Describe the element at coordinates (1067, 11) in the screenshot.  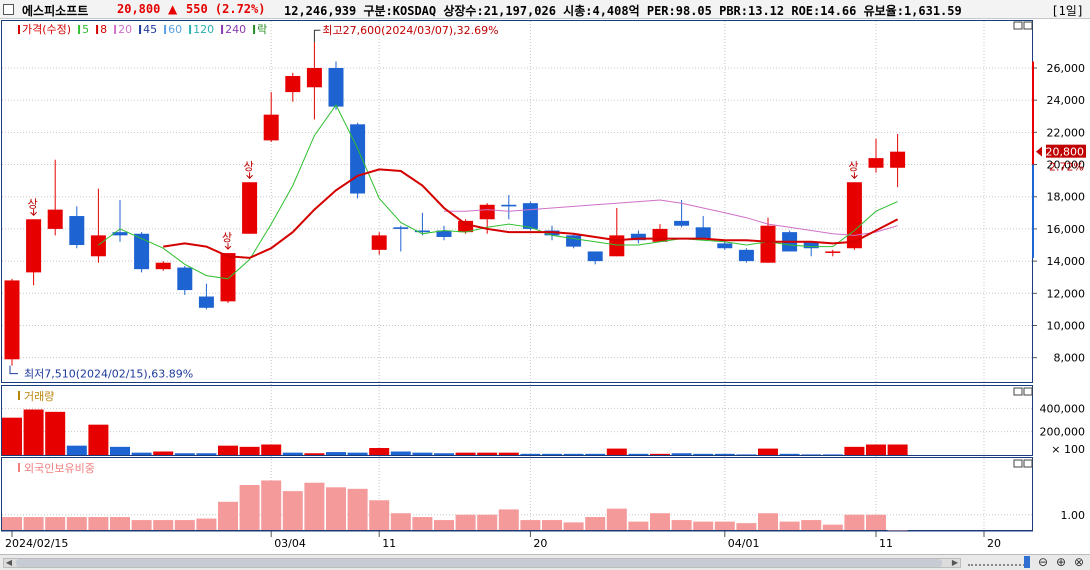
I see `period-selector: [1일]` at that location.